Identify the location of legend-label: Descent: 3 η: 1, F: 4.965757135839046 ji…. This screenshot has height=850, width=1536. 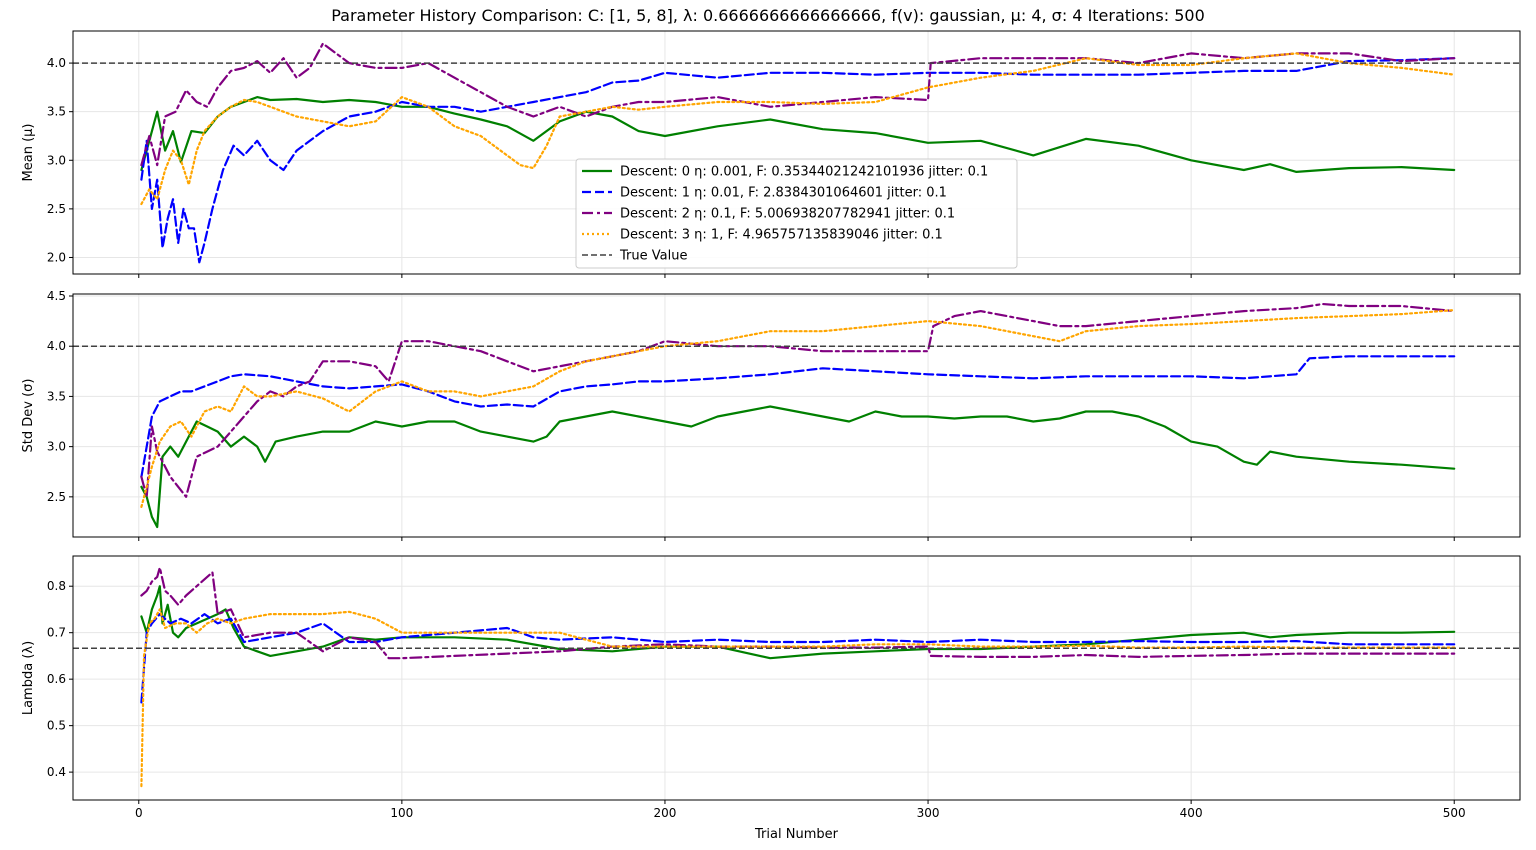
(781, 235).